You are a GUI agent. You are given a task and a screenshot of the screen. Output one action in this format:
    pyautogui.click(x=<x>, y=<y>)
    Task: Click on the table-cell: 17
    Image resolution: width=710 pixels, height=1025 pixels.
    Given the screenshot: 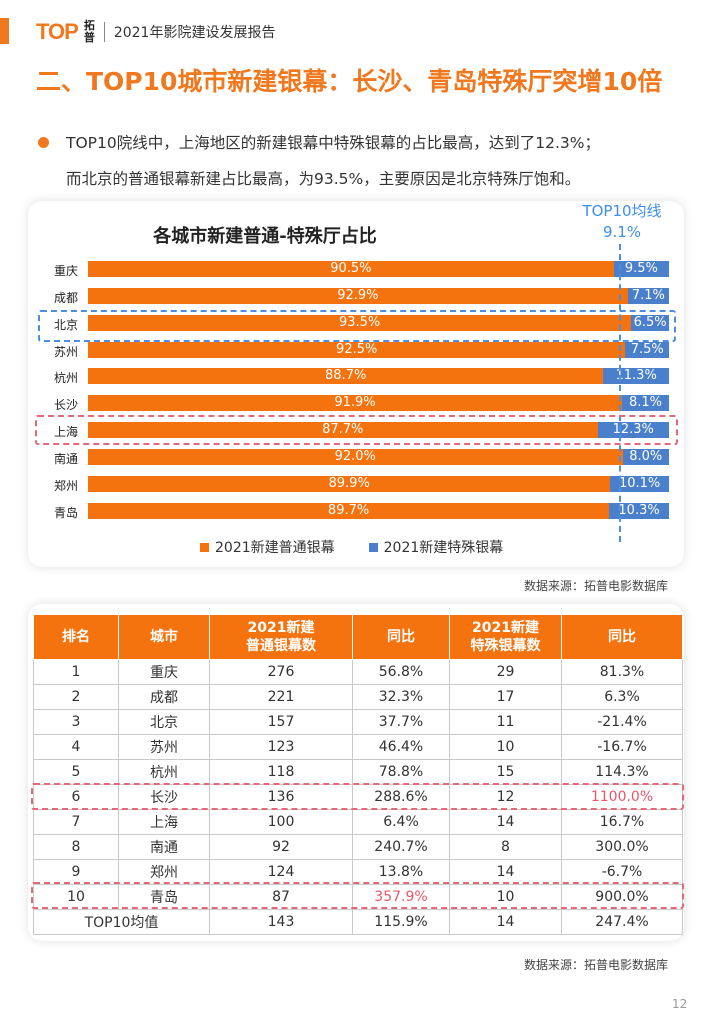 What is the action you would take?
    pyautogui.click(x=505, y=697)
    